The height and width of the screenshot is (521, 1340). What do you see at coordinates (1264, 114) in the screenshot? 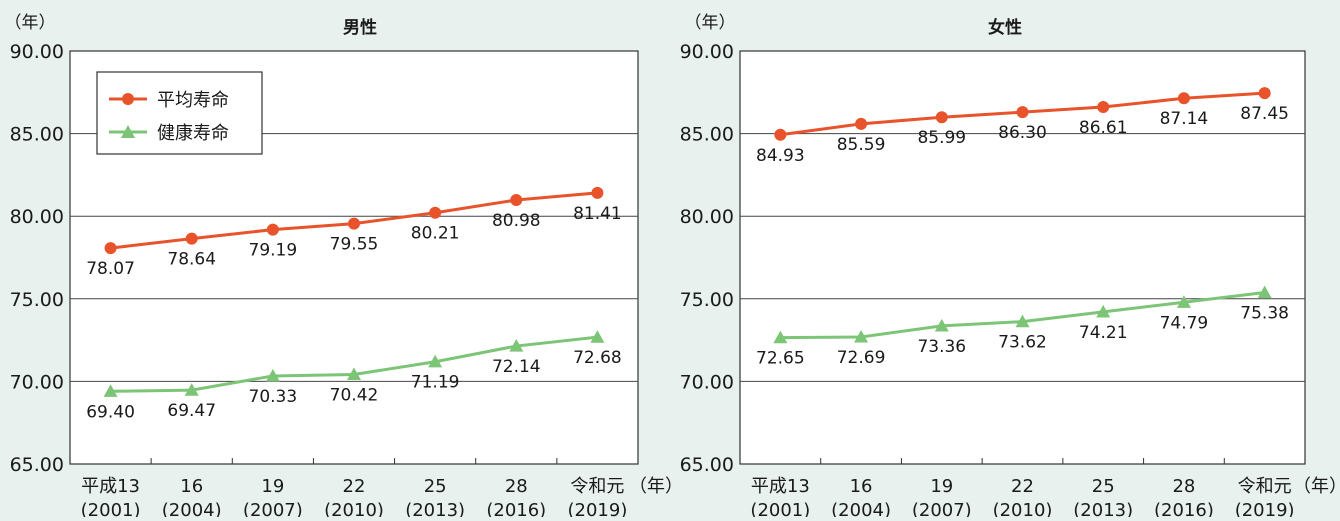
I see `data-label: 87.45` at bounding box center [1264, 114].